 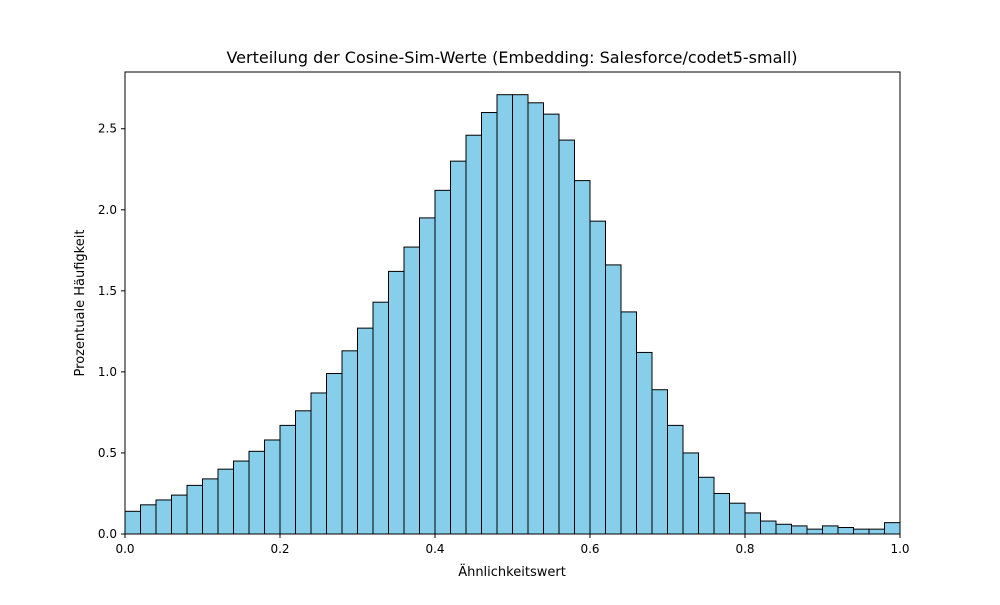 What do you see at coordinates (124, 549) in the screenshot?
I see `x-tick-label: 0.0` at bounding box center [124, 549].